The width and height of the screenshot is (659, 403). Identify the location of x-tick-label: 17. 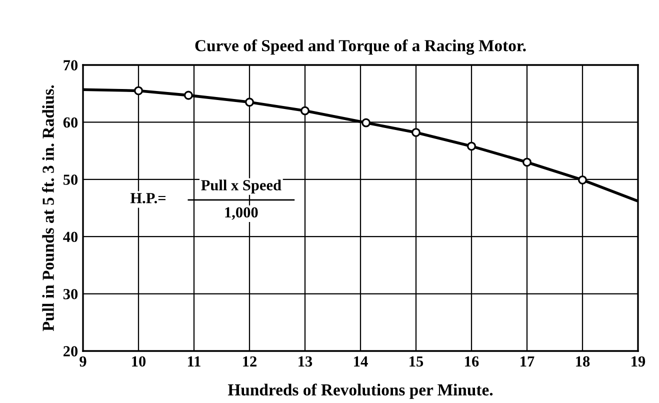
(527, 361).